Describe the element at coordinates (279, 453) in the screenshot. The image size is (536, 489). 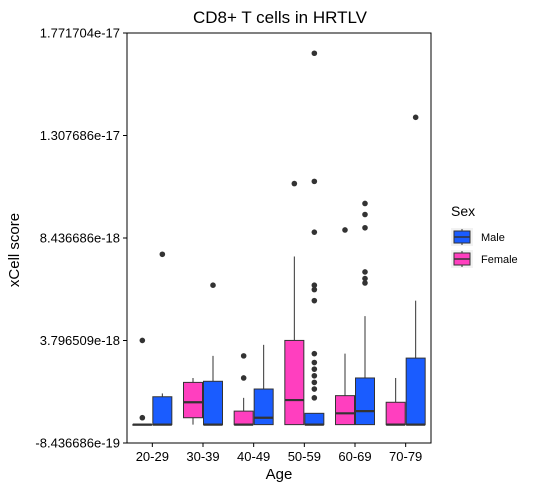
I see `x-axis: 20-29 30-39 40-49 50-59 60-69 70-79` at that location.